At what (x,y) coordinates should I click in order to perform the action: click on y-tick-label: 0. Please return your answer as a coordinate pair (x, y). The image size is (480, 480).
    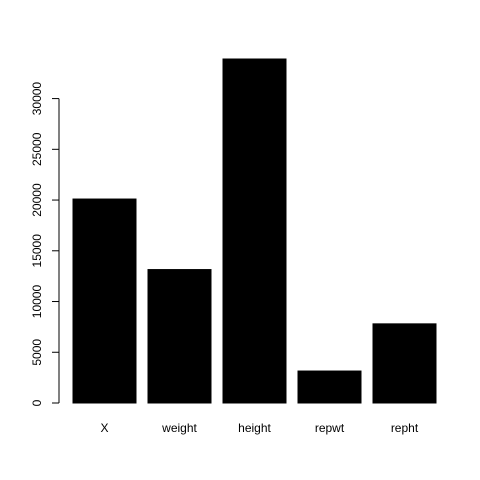
    Looking at the image, I should click on (37, 402).